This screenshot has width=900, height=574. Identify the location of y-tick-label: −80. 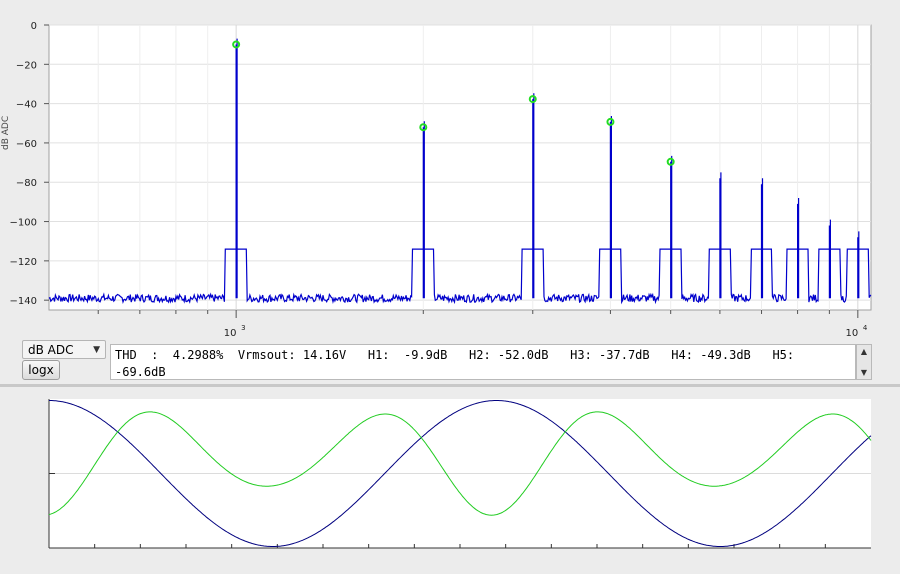
(26, 183).